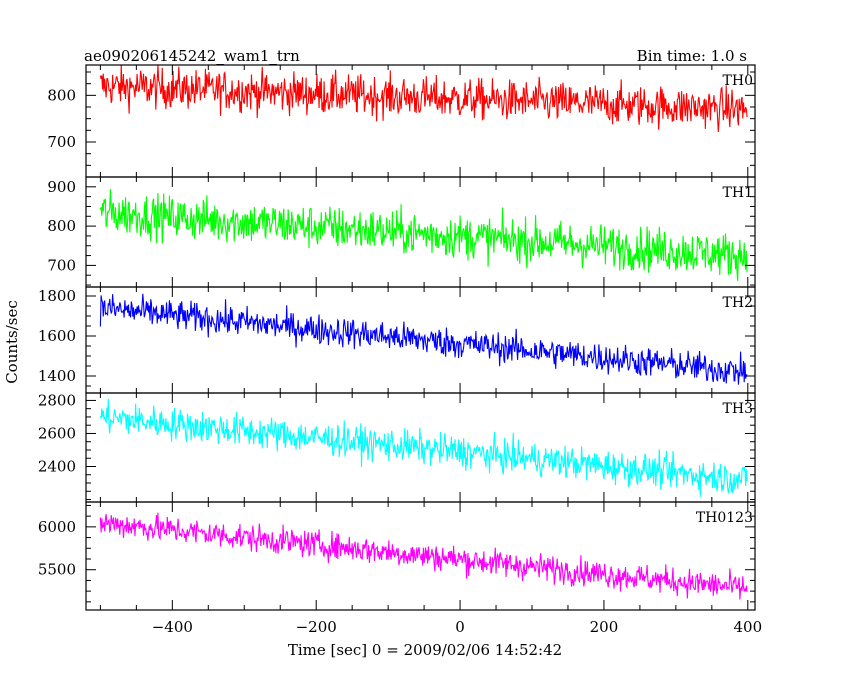  I want to click on x-tick-label: −200, so click(316, 627).